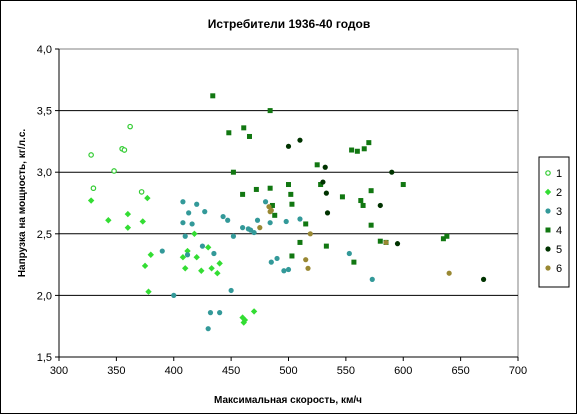 This screenshot has width=577, height=415. Describe the element at coordinates (44, 50) in the screenshot. I see `y-tick-label: 4,0` at that location.